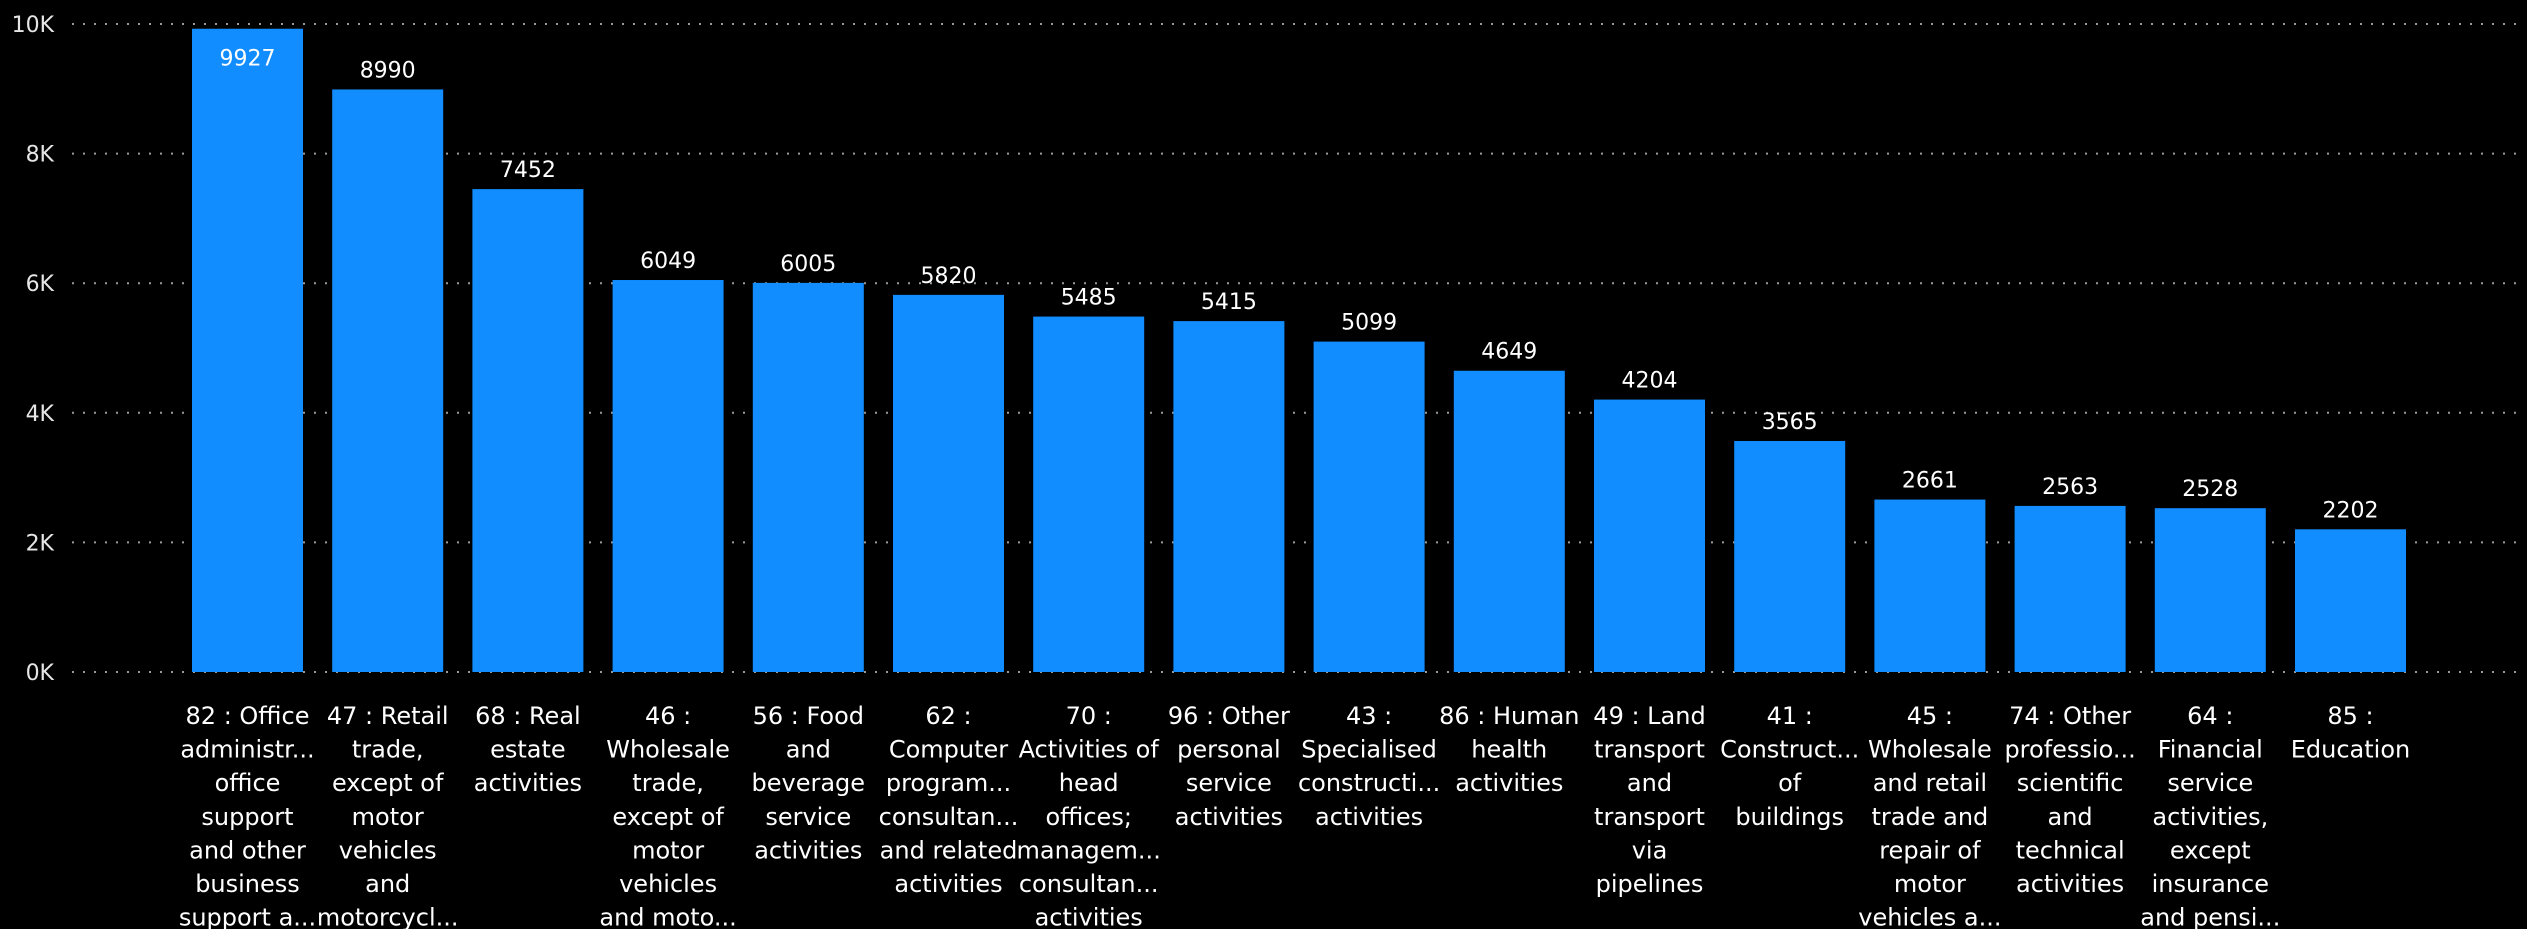 The width and height of the screenshot is (2527, 929). I want to click on x-category-label-line: 86 : Human, so click(1509, 716).